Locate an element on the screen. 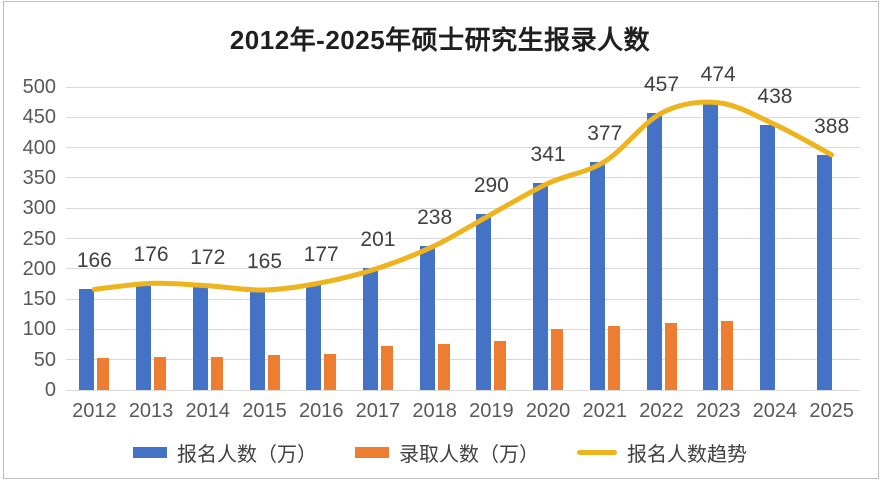 The height and width of the screenshot is (500, 889). x-axis-label-2017: 2017 is located at coordinates (378, 411).